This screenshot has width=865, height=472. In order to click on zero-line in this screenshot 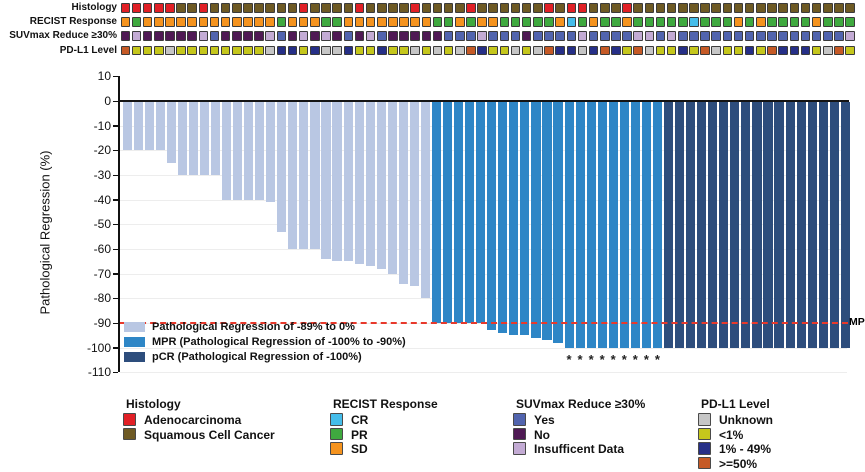, I will do `click(483, 101)`.